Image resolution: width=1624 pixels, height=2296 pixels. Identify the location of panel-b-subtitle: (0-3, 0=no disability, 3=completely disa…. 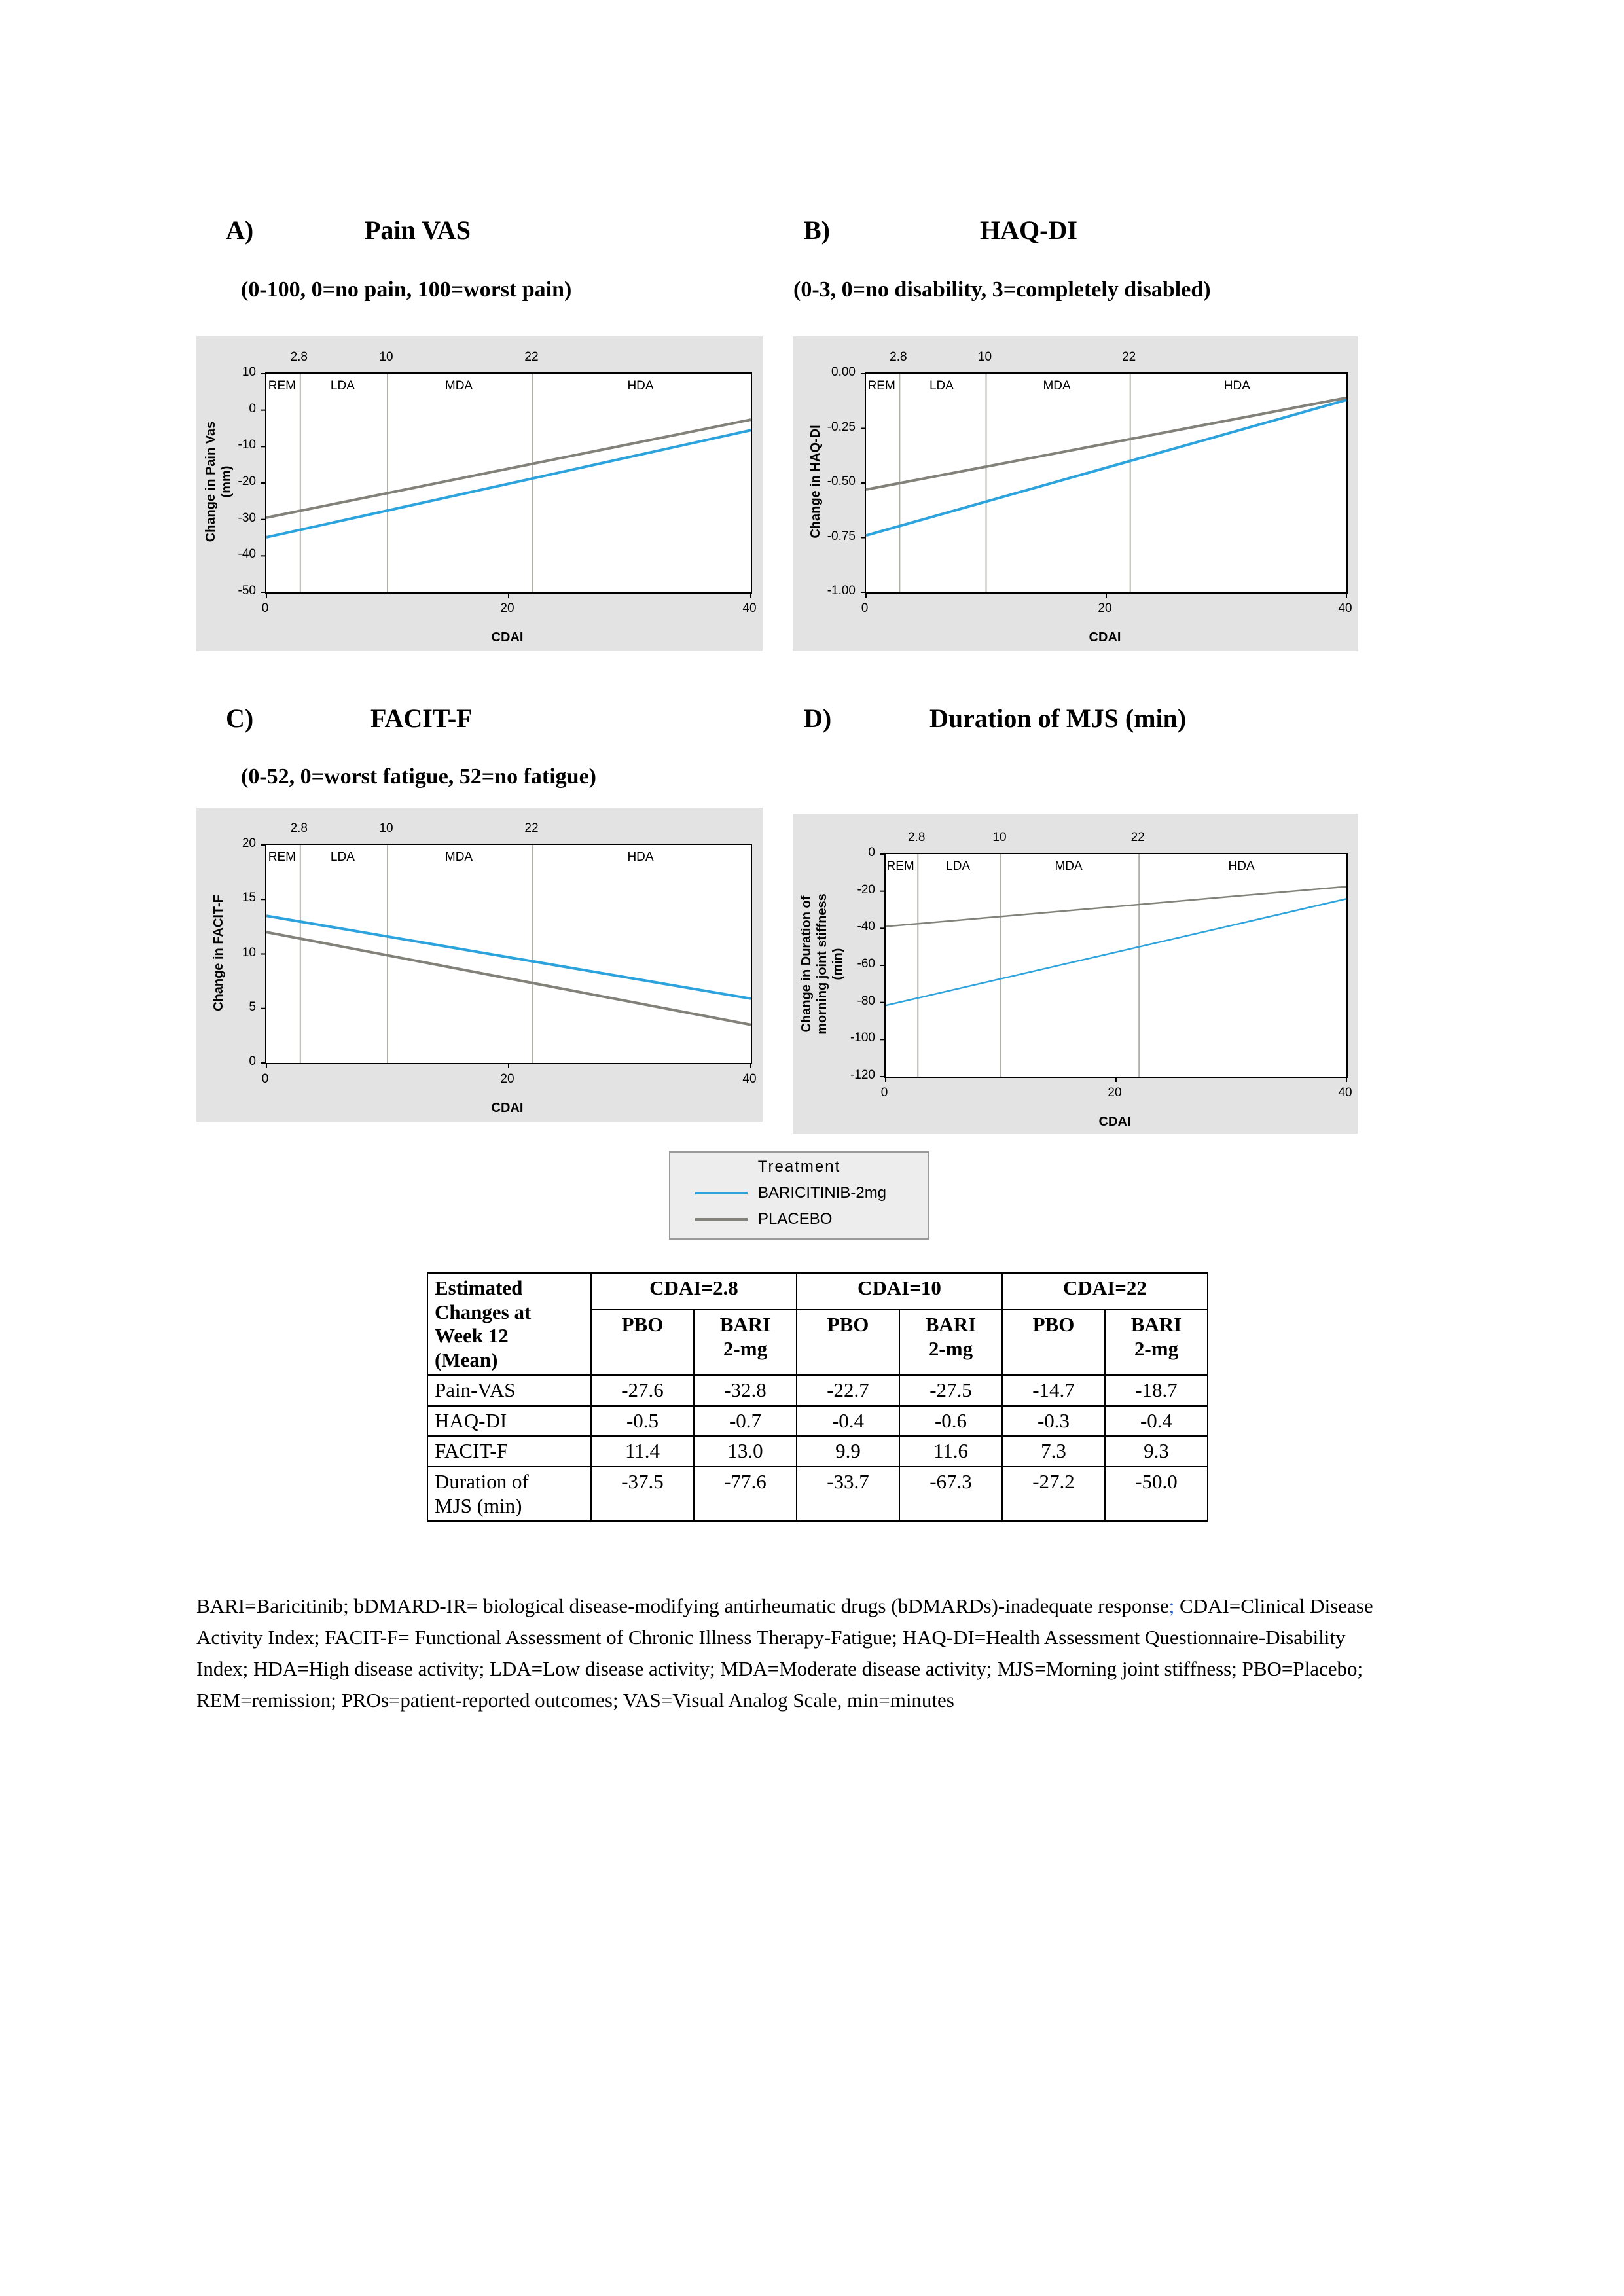
(1002, 290).